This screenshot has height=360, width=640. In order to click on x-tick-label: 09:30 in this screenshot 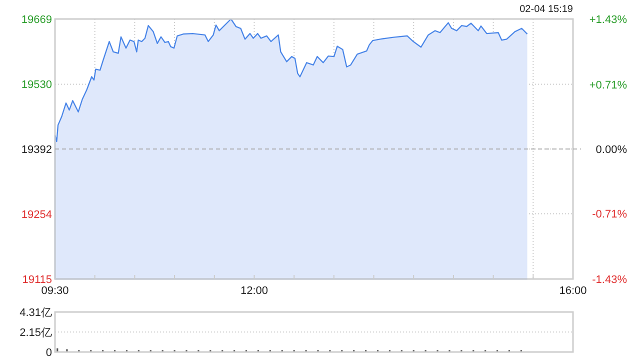, I will do `click(55, 291)`.